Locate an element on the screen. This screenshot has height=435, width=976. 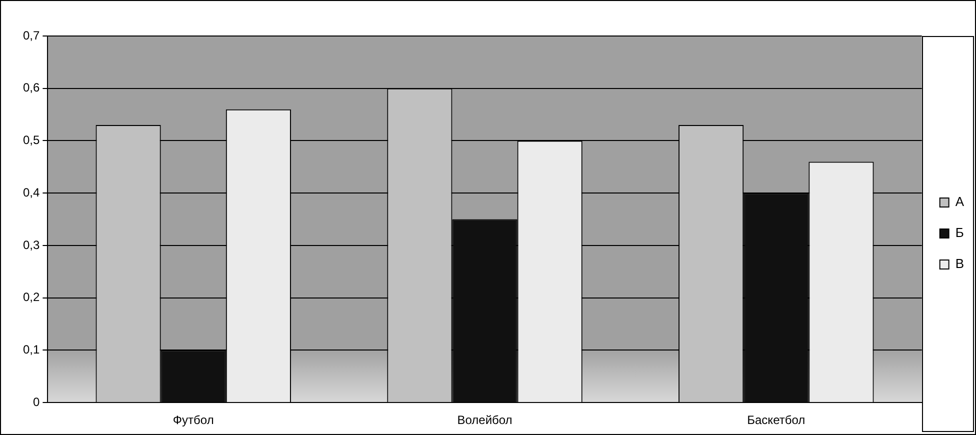
y-tick-label: 0,2 is located at coordinates (31, 297).